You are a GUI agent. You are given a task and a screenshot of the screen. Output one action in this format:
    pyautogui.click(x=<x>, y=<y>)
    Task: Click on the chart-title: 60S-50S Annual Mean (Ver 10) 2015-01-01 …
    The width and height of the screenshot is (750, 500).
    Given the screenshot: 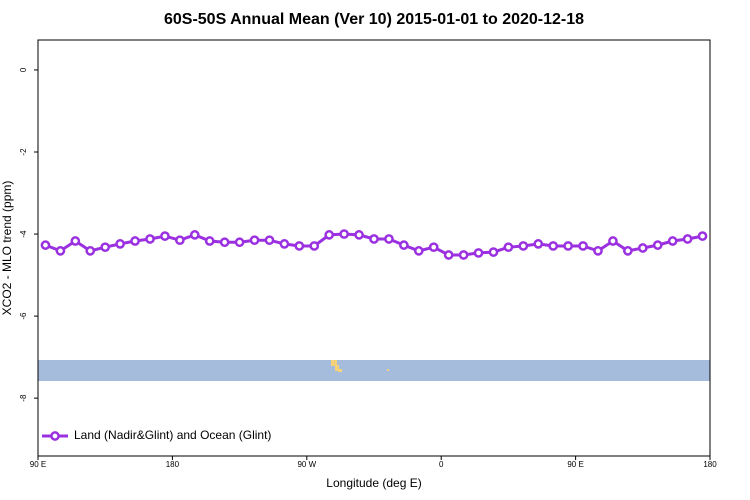 What is the action you would take?
    pyautogui.click(x=374, y=19)
    